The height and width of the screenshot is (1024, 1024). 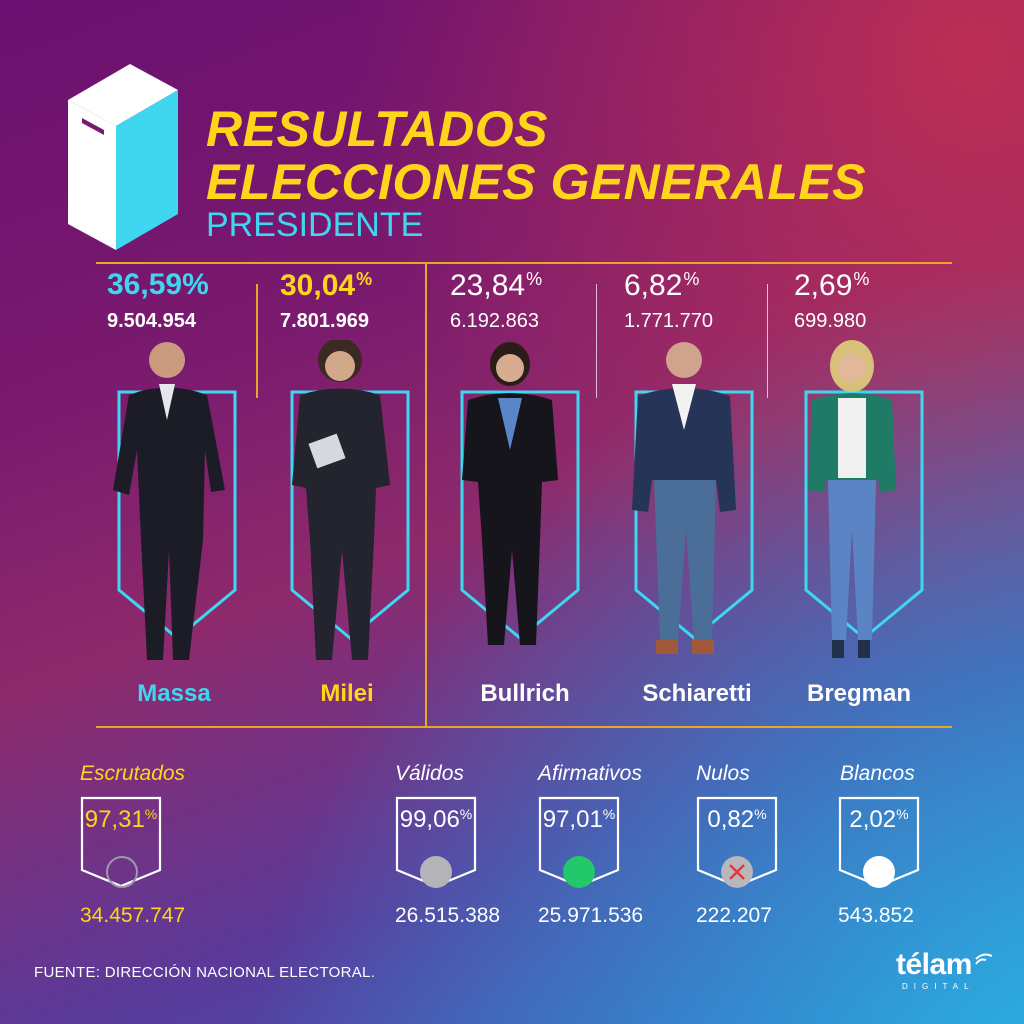 What do you see at coordinates (377, 129) in the screenshot?
I see `title-line-1: RESULTADOS` at bounding box center [377, 129].